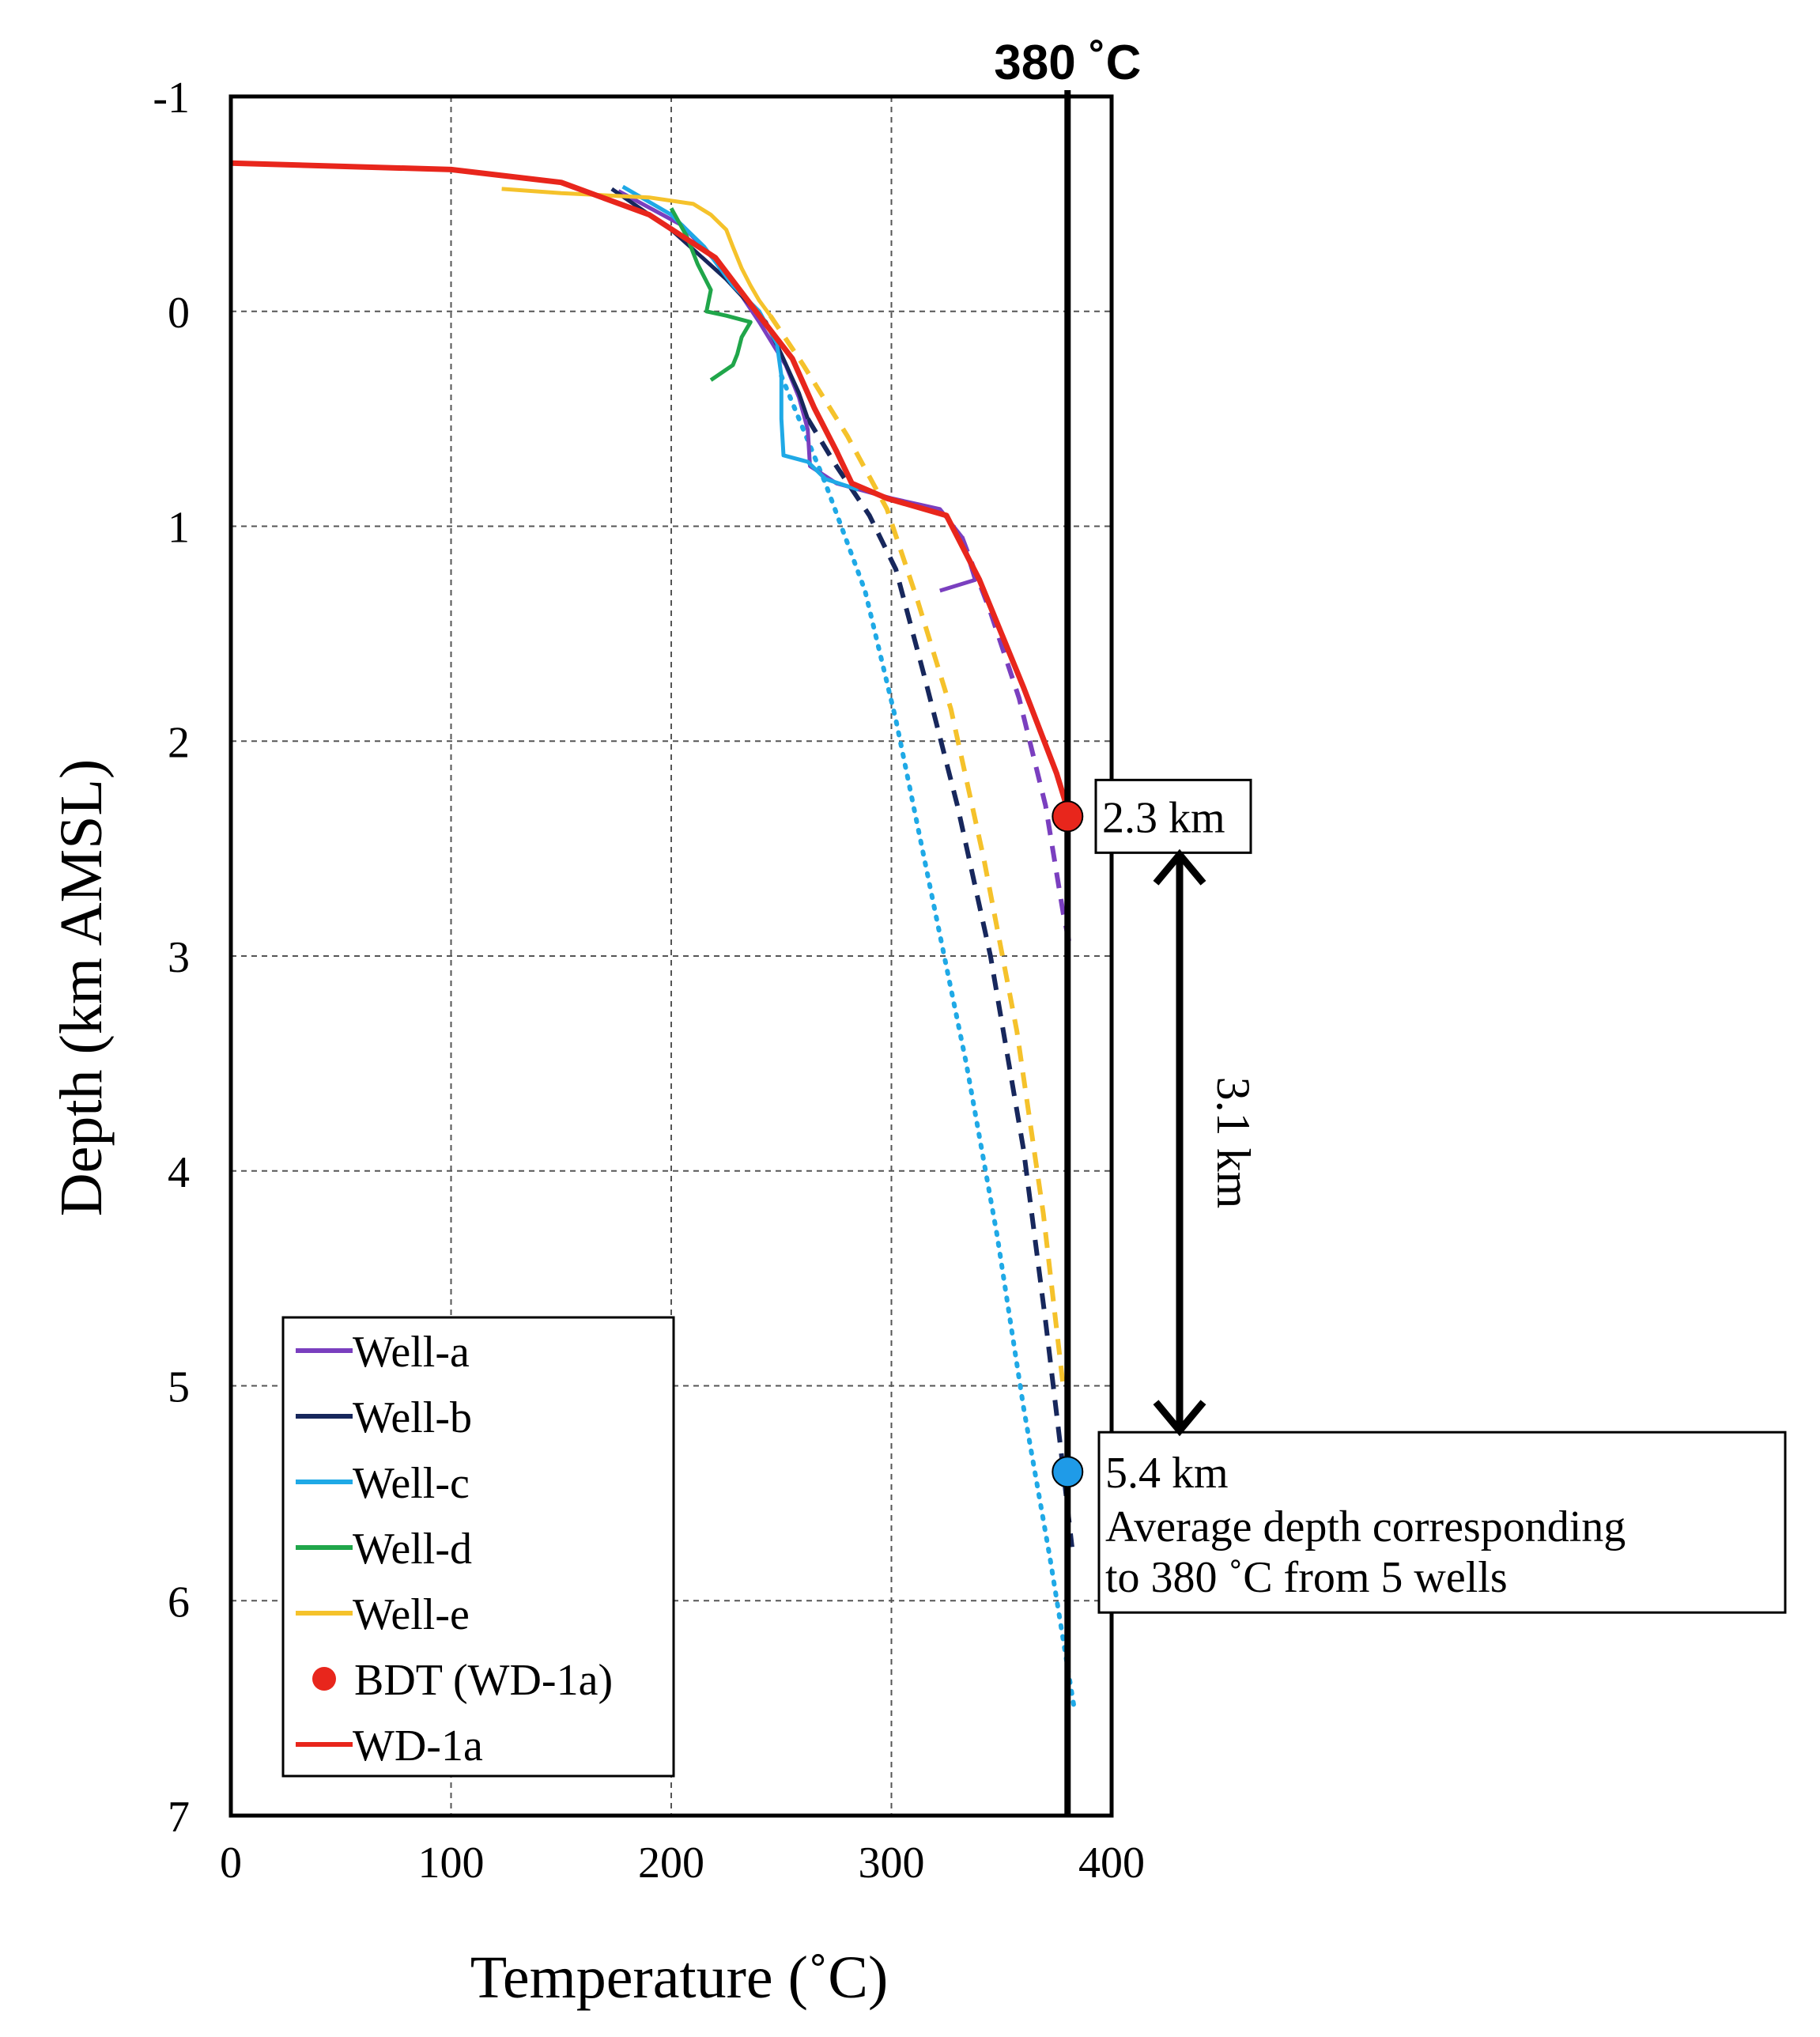 This screenshot has width=1820, height=2037. I want to click on y-tick-label-1: 1, so click(179, 528).